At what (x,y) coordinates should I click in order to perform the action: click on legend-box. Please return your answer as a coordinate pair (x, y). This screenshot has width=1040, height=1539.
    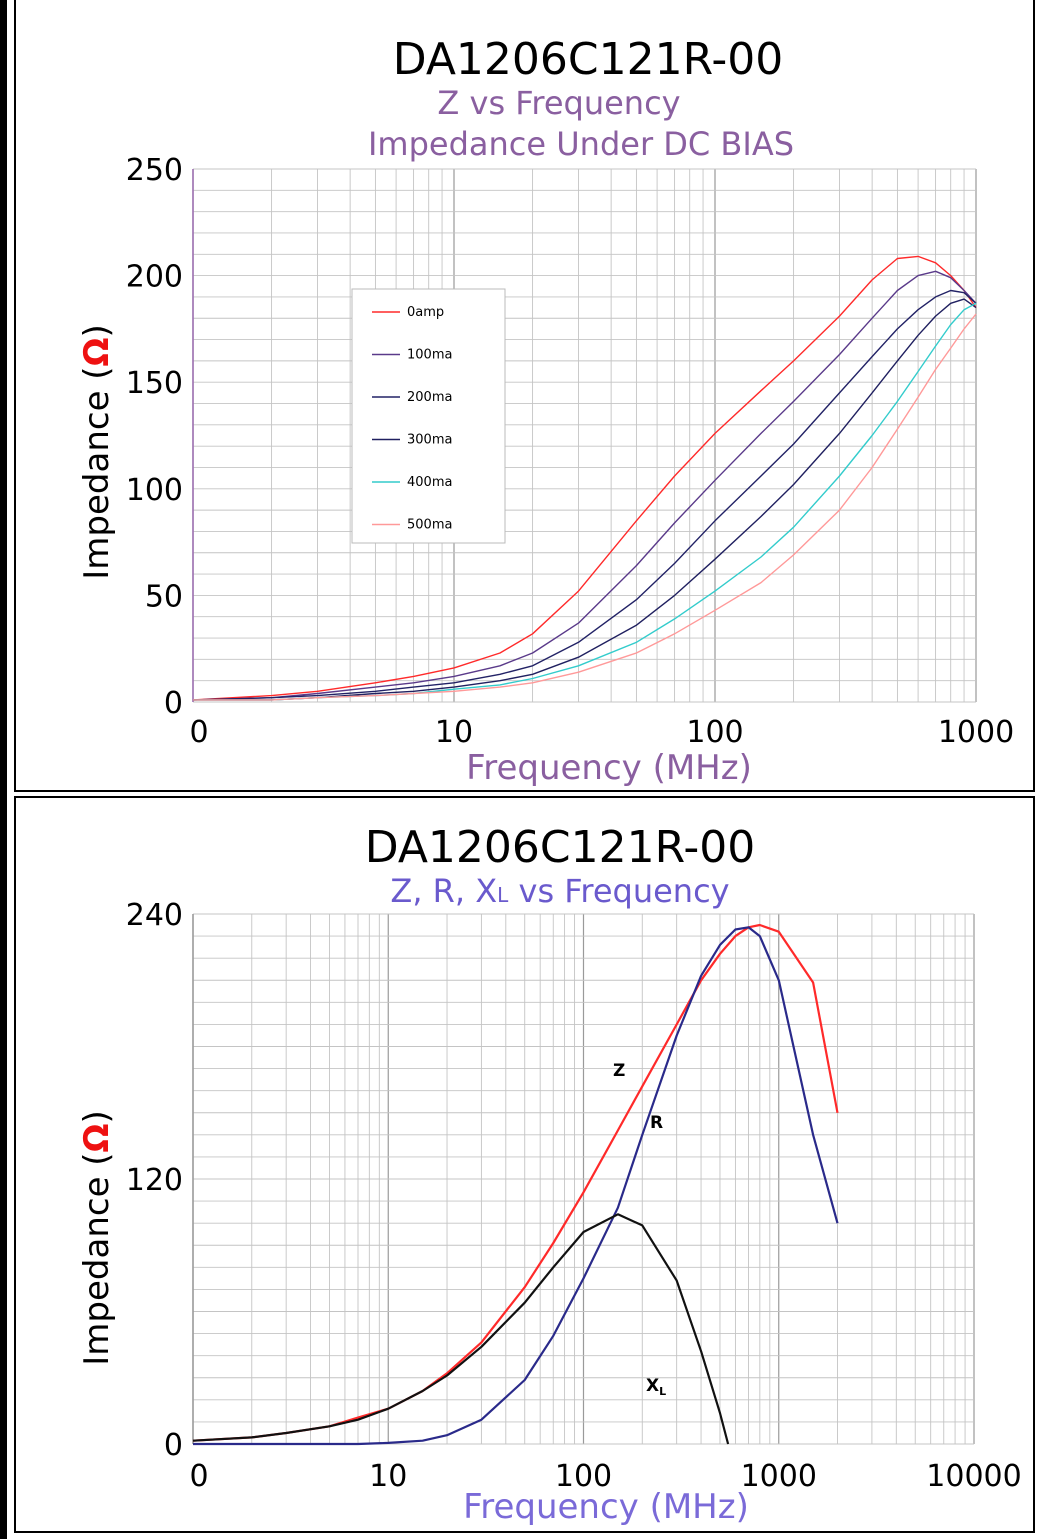
    Looking at the image, I should click on (428, 416).